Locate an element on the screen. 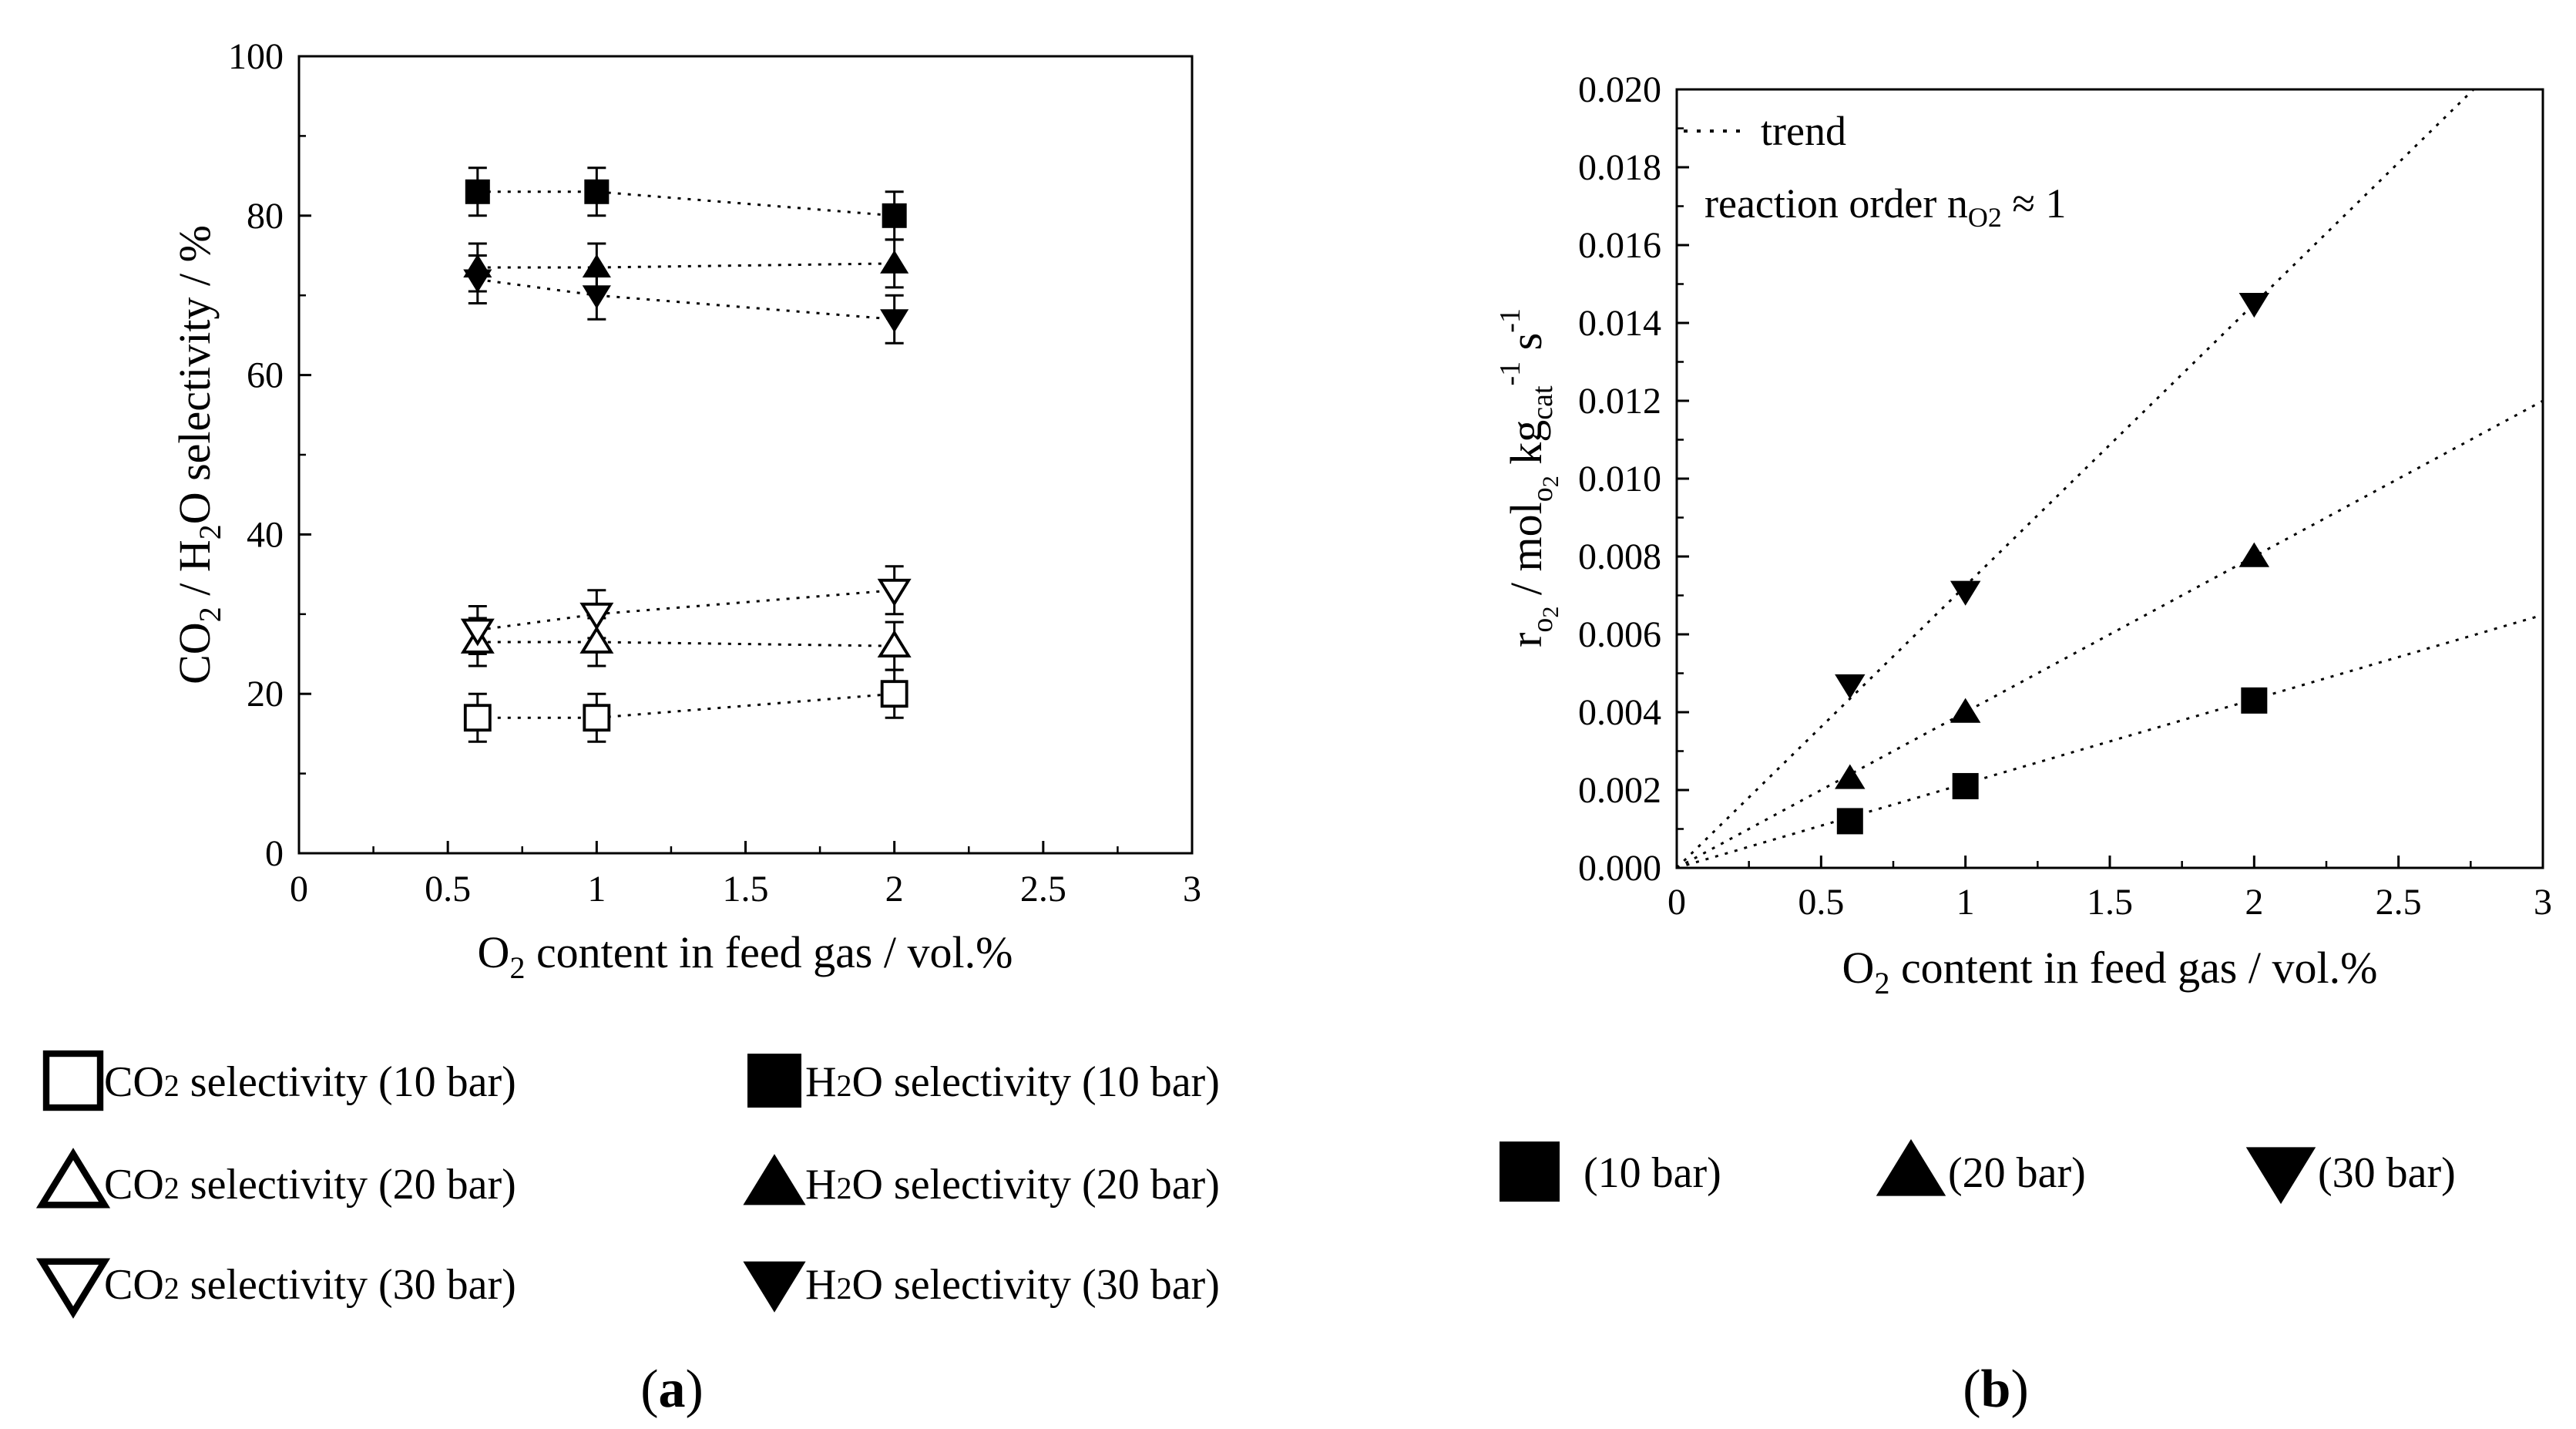  panel-a-x-axis-label: O2 content in feed gas / vol.% is located at coordinates (745, 956).